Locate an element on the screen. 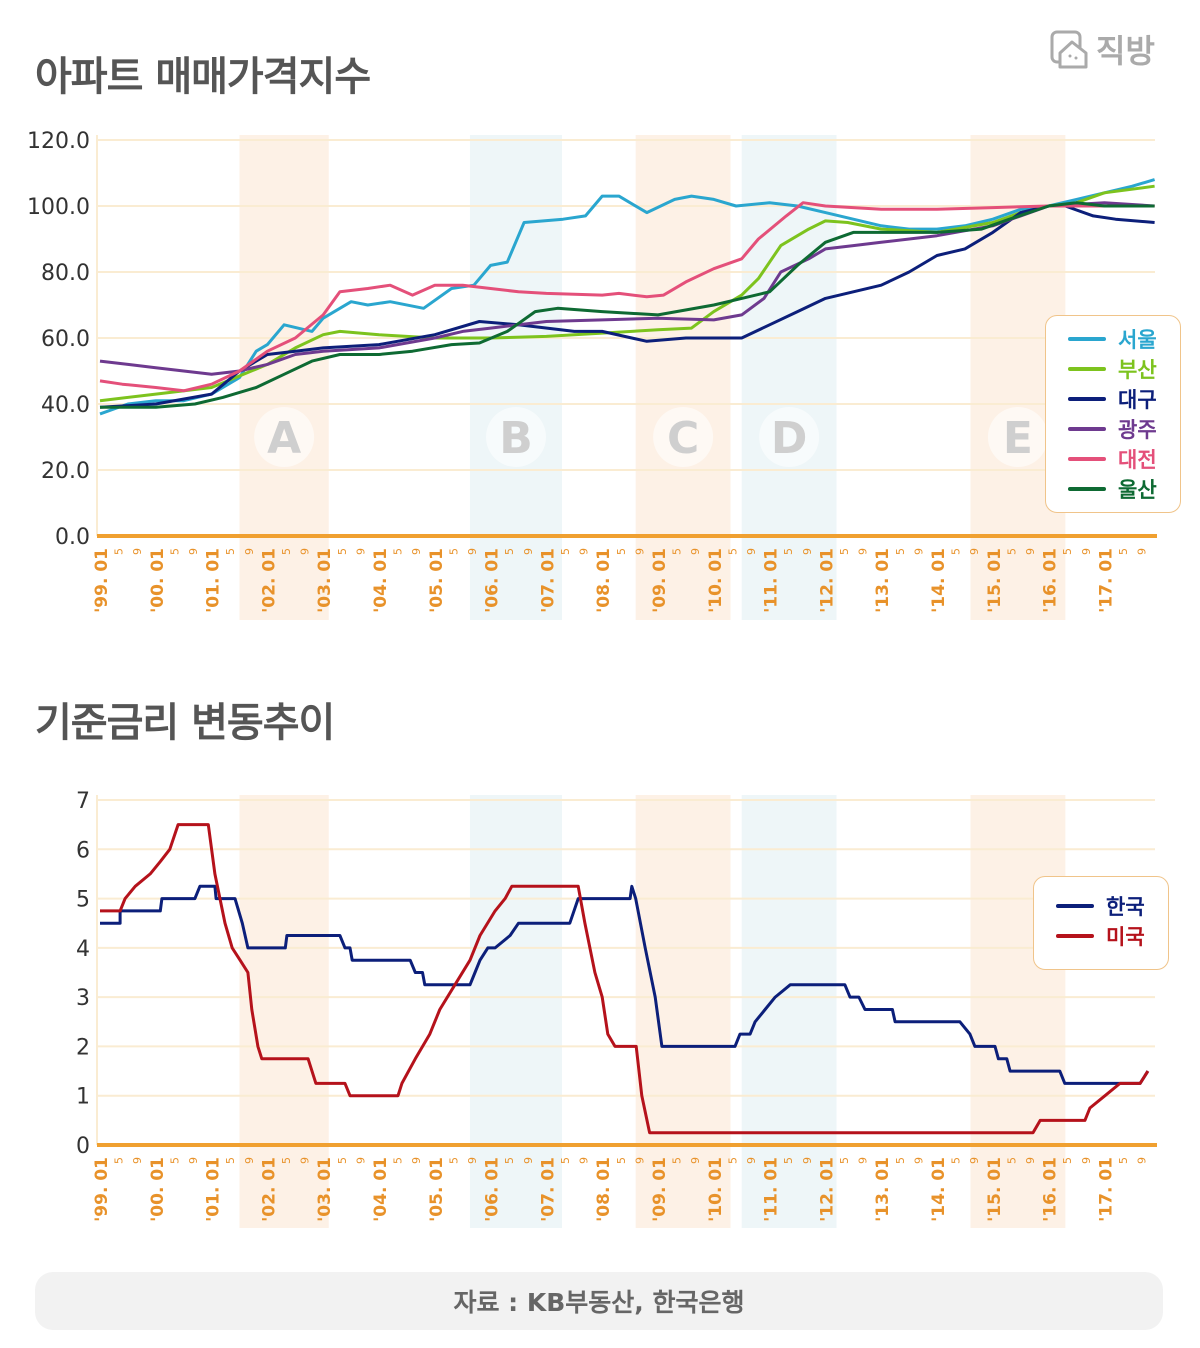  band-label-E: E is located at coordinates (1018, 438).